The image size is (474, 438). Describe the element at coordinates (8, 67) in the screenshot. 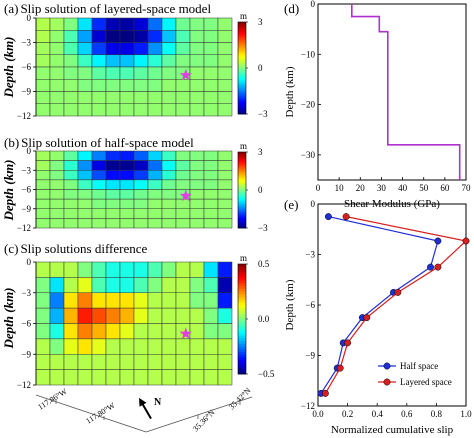

I see `panel-a-ylabel: Depth (km)` at that location.